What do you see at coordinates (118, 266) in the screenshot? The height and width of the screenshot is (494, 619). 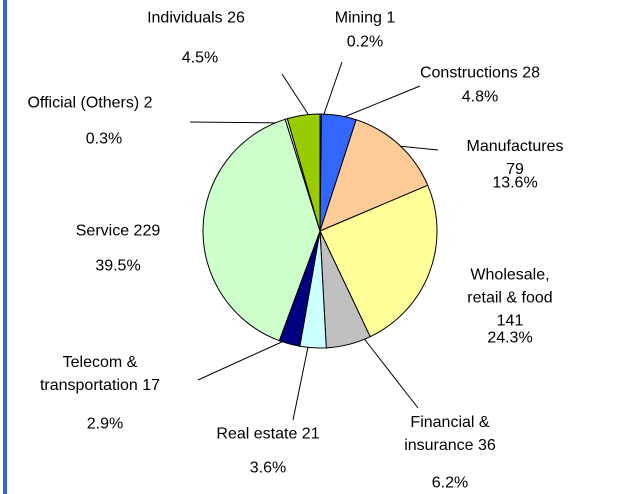 I see `value-label: 39.5%` at bounding box center [118, 266].